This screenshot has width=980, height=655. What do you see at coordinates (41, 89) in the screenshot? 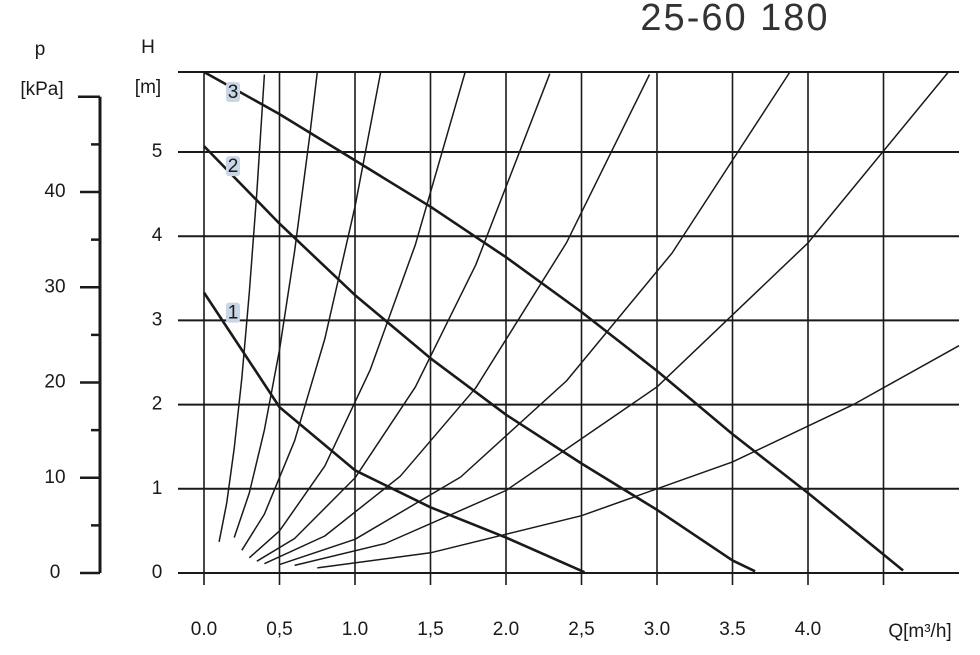
I see `y2-axis-unit: [kPa]` at bounding box center [41, 89].